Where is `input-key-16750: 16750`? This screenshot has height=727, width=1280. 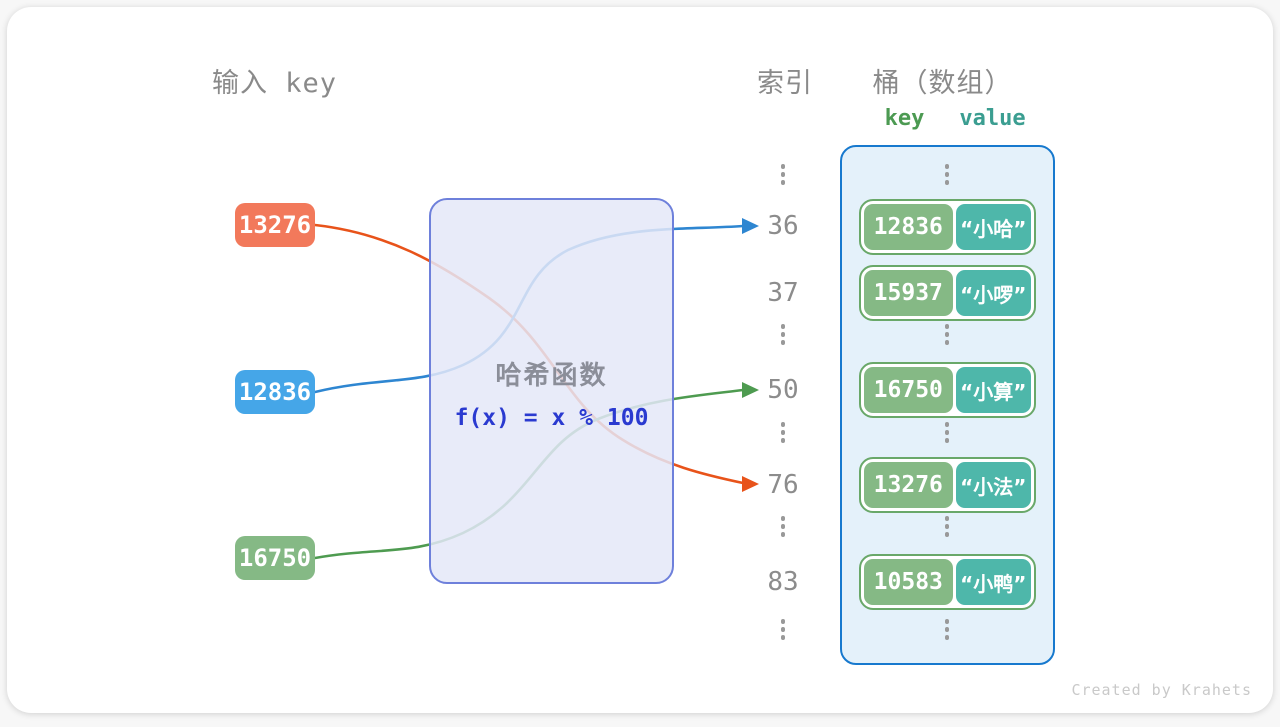 input-key-16750: 16750 is located at coordinates (275, 558).